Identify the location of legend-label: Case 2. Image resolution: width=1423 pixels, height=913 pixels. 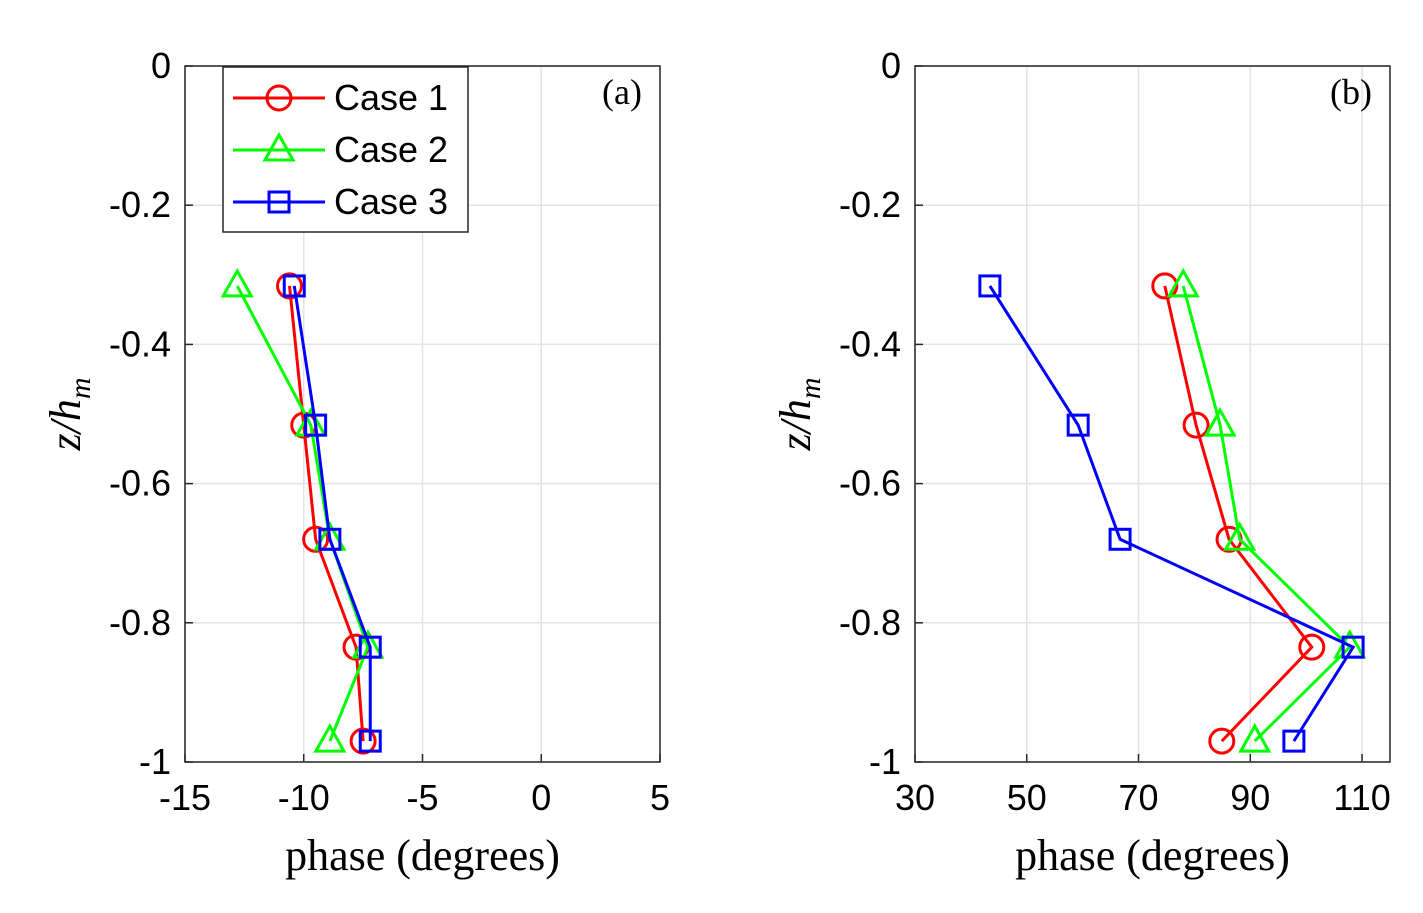
(391, 149).